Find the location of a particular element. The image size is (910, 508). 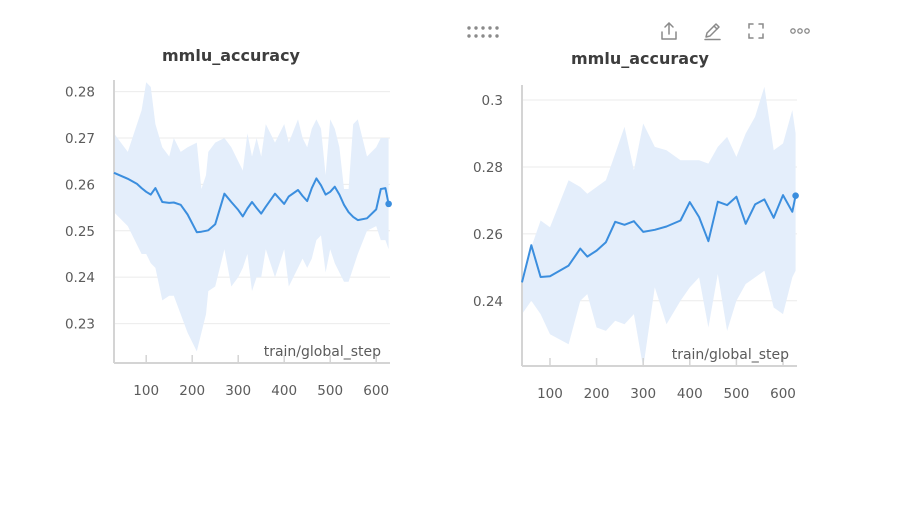

y-tick-label: 0.25 is located at coordinates (80, 232).